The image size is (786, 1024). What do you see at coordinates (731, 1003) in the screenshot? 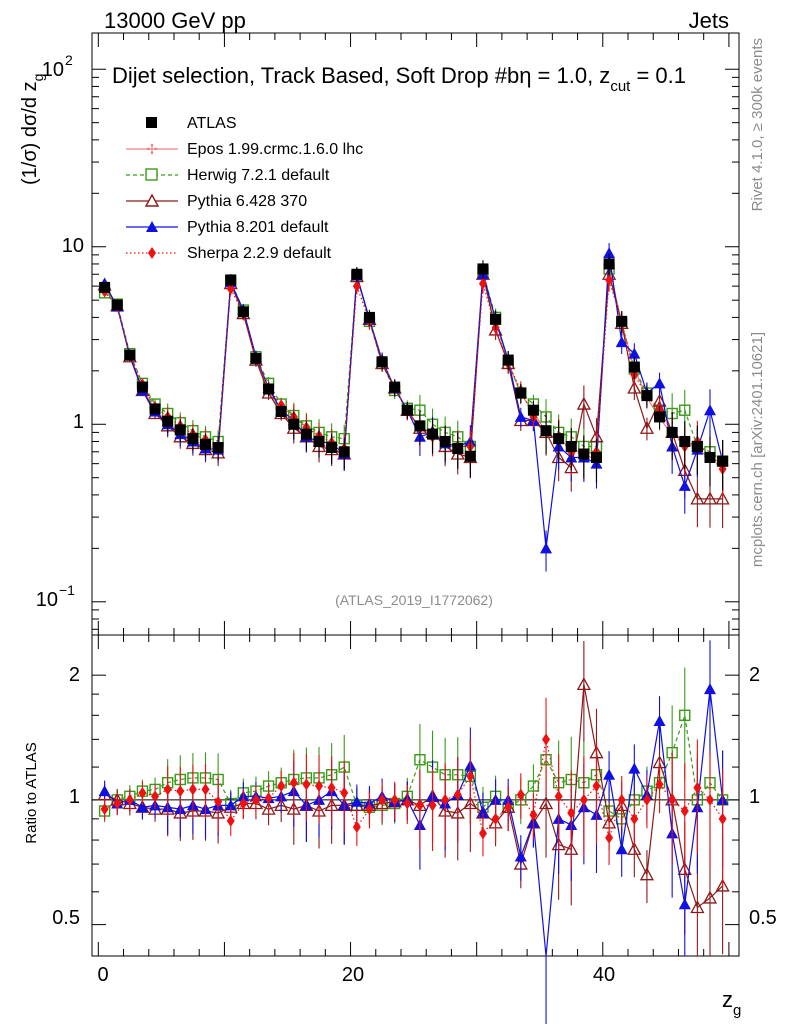
I see `x-axis-title: zg` at bounding box center [731, 1003].